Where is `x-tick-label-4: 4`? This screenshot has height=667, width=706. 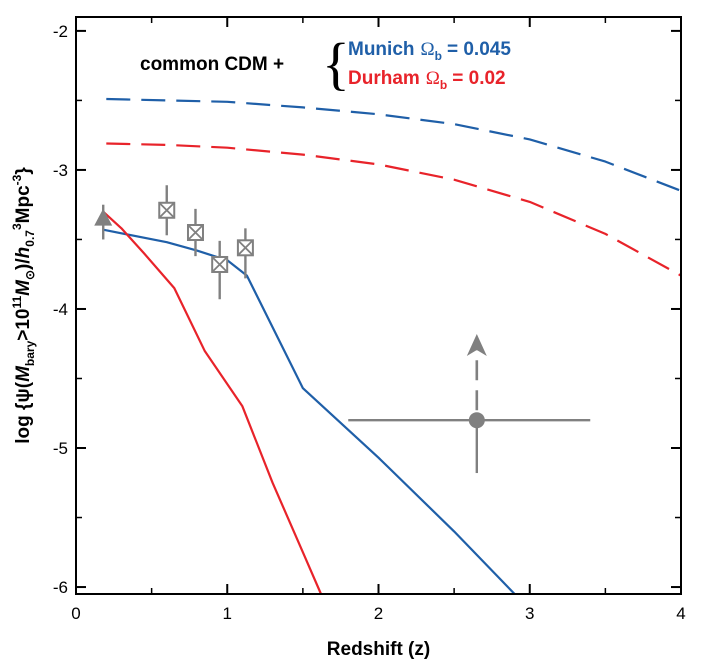
x-tick-label-4: 4 is located at coordinates (680, 613).